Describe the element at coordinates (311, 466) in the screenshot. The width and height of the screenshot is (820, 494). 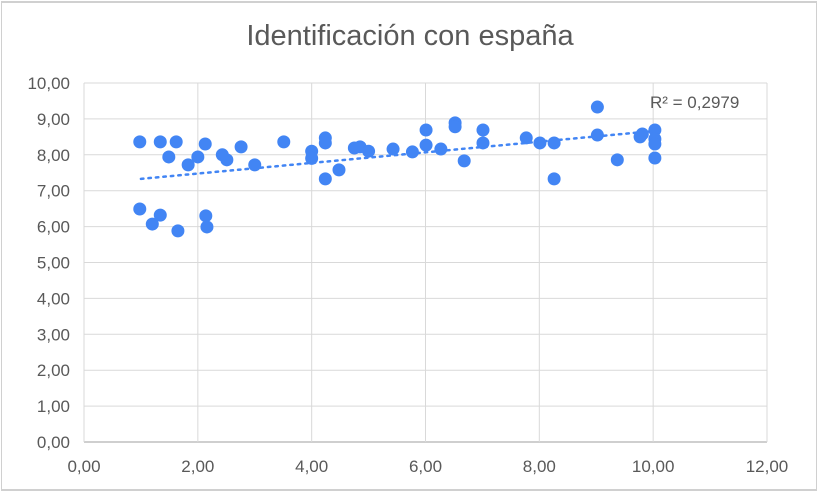
I see `x-tick-label: 4,00` at that location.